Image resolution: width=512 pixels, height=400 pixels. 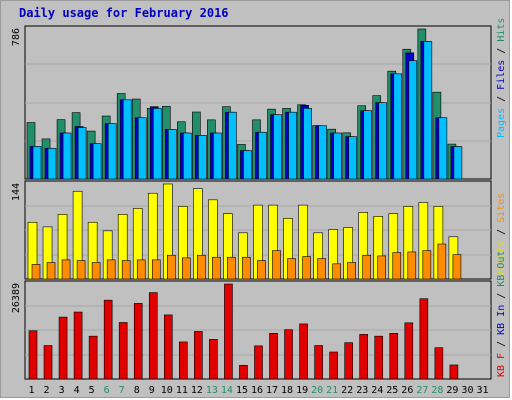 I want to click on x-axis-day-label: 20, so click(x=317, y=390).